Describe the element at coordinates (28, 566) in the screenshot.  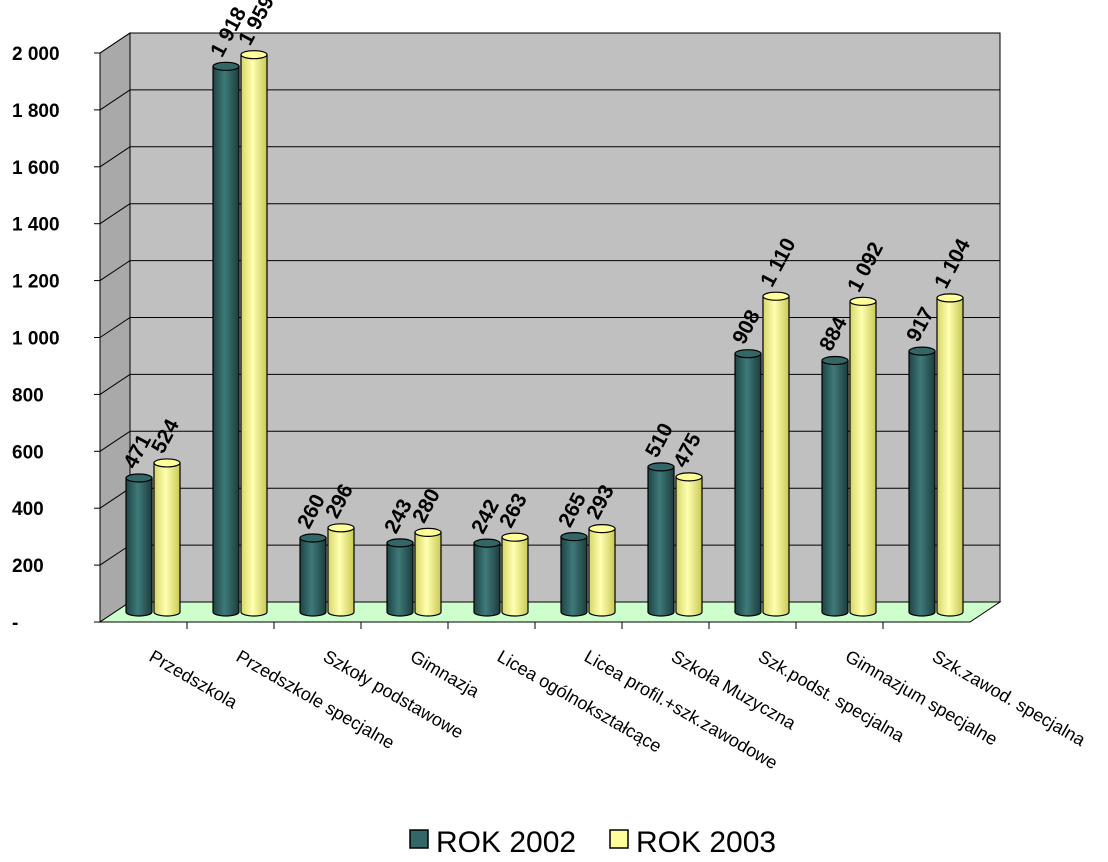
I see `y-tick-label: 200` at that location.